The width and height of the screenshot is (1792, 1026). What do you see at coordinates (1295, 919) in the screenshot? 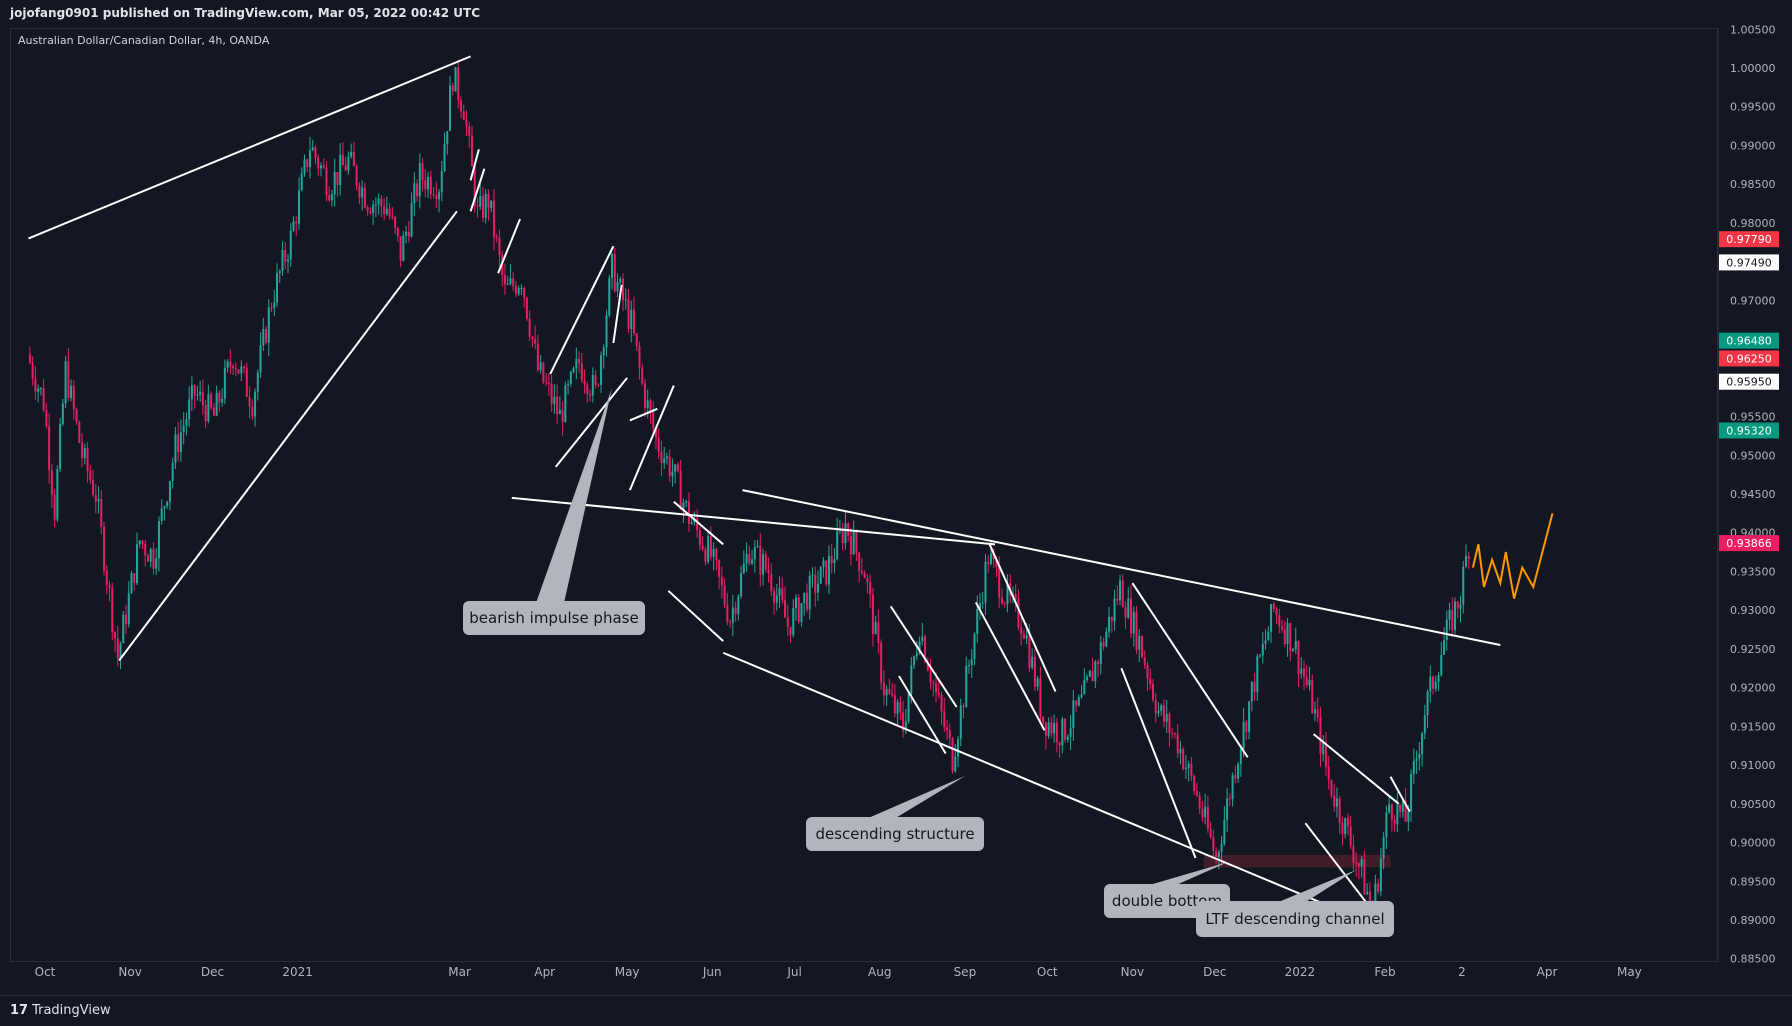
I see `ltf-callout-box` at bounding box center [1295, 919].